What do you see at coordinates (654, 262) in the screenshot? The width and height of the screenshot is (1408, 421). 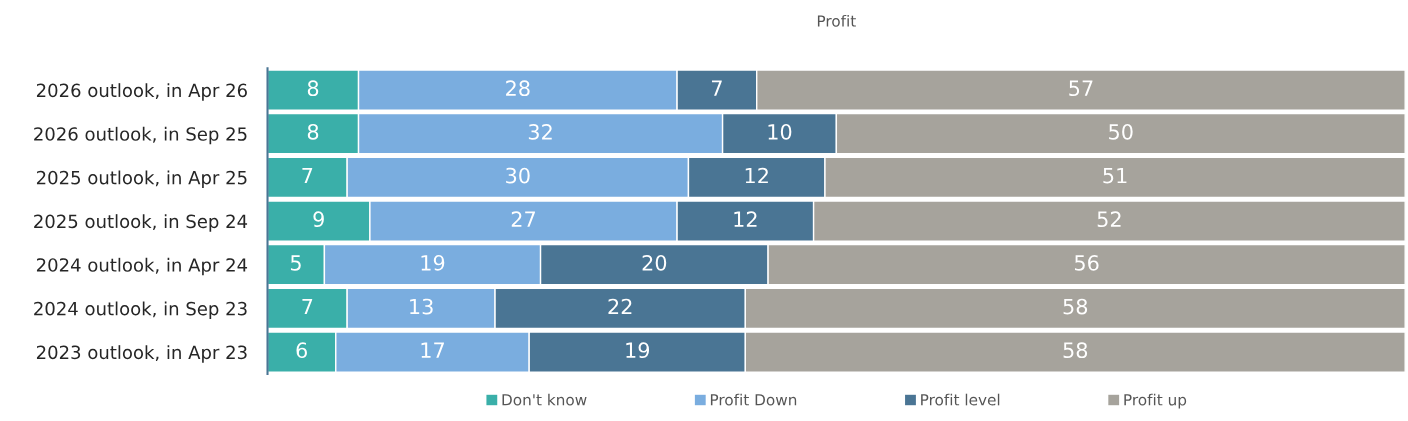 I see `data-label: 20` at bounding box center [654, 262].